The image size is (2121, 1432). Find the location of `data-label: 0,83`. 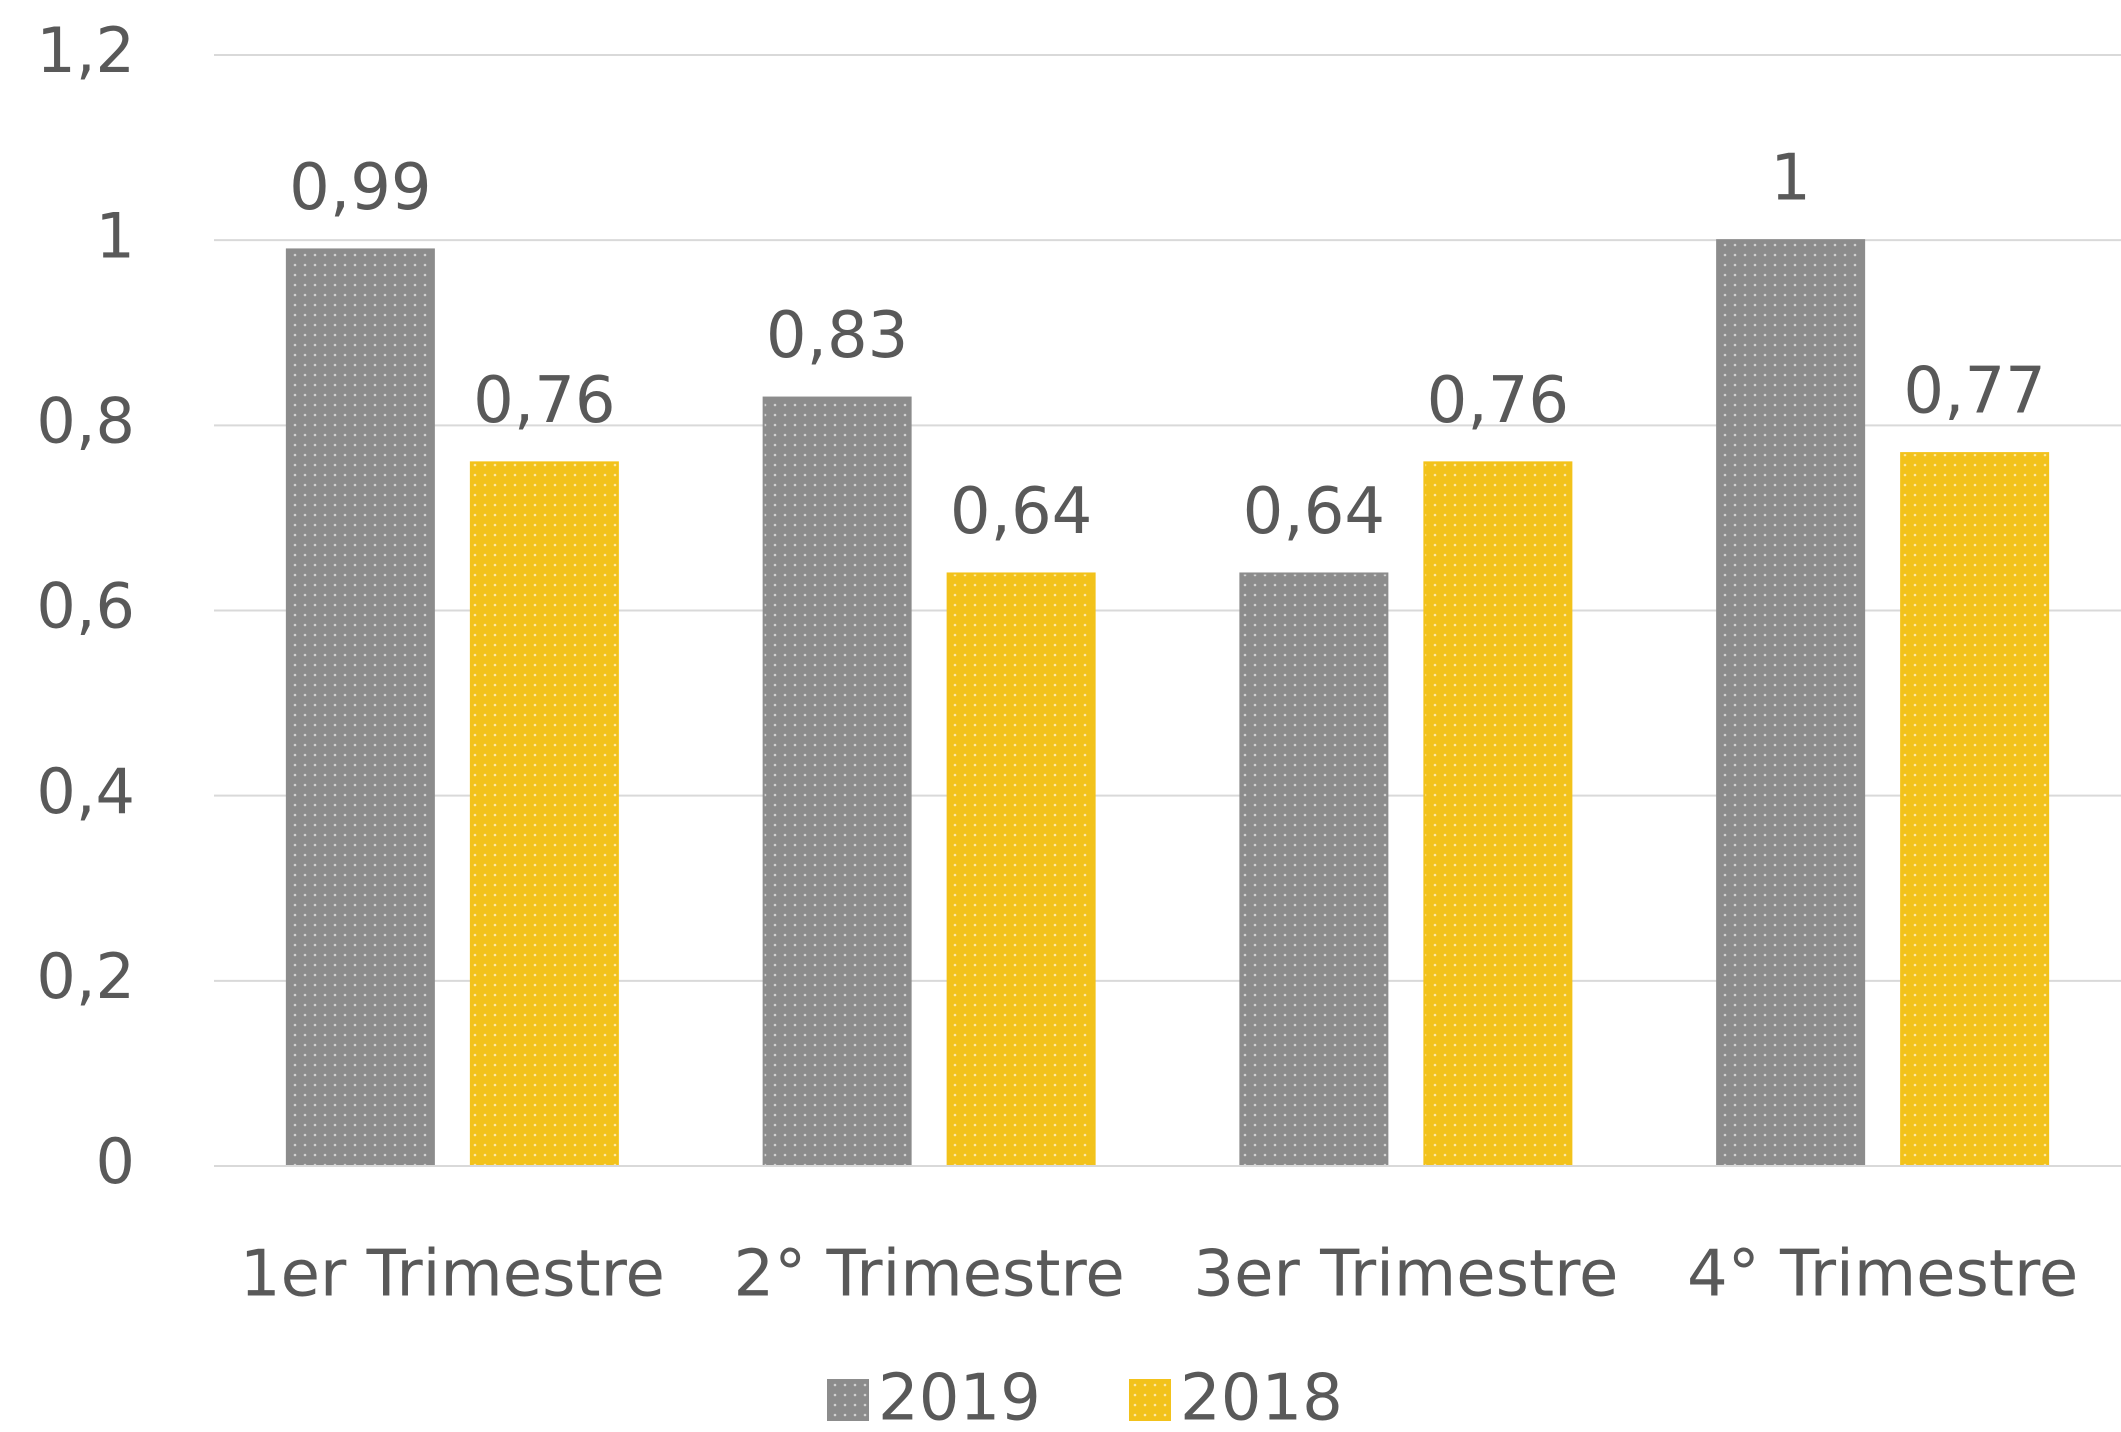

data-label: 0,83 is located at coordinates (837, 336).